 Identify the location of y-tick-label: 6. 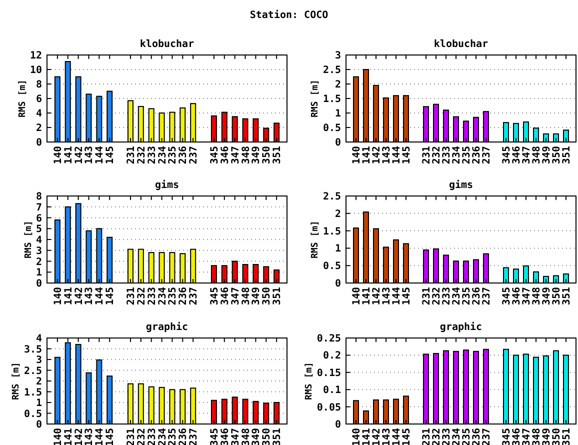
(39, 218).